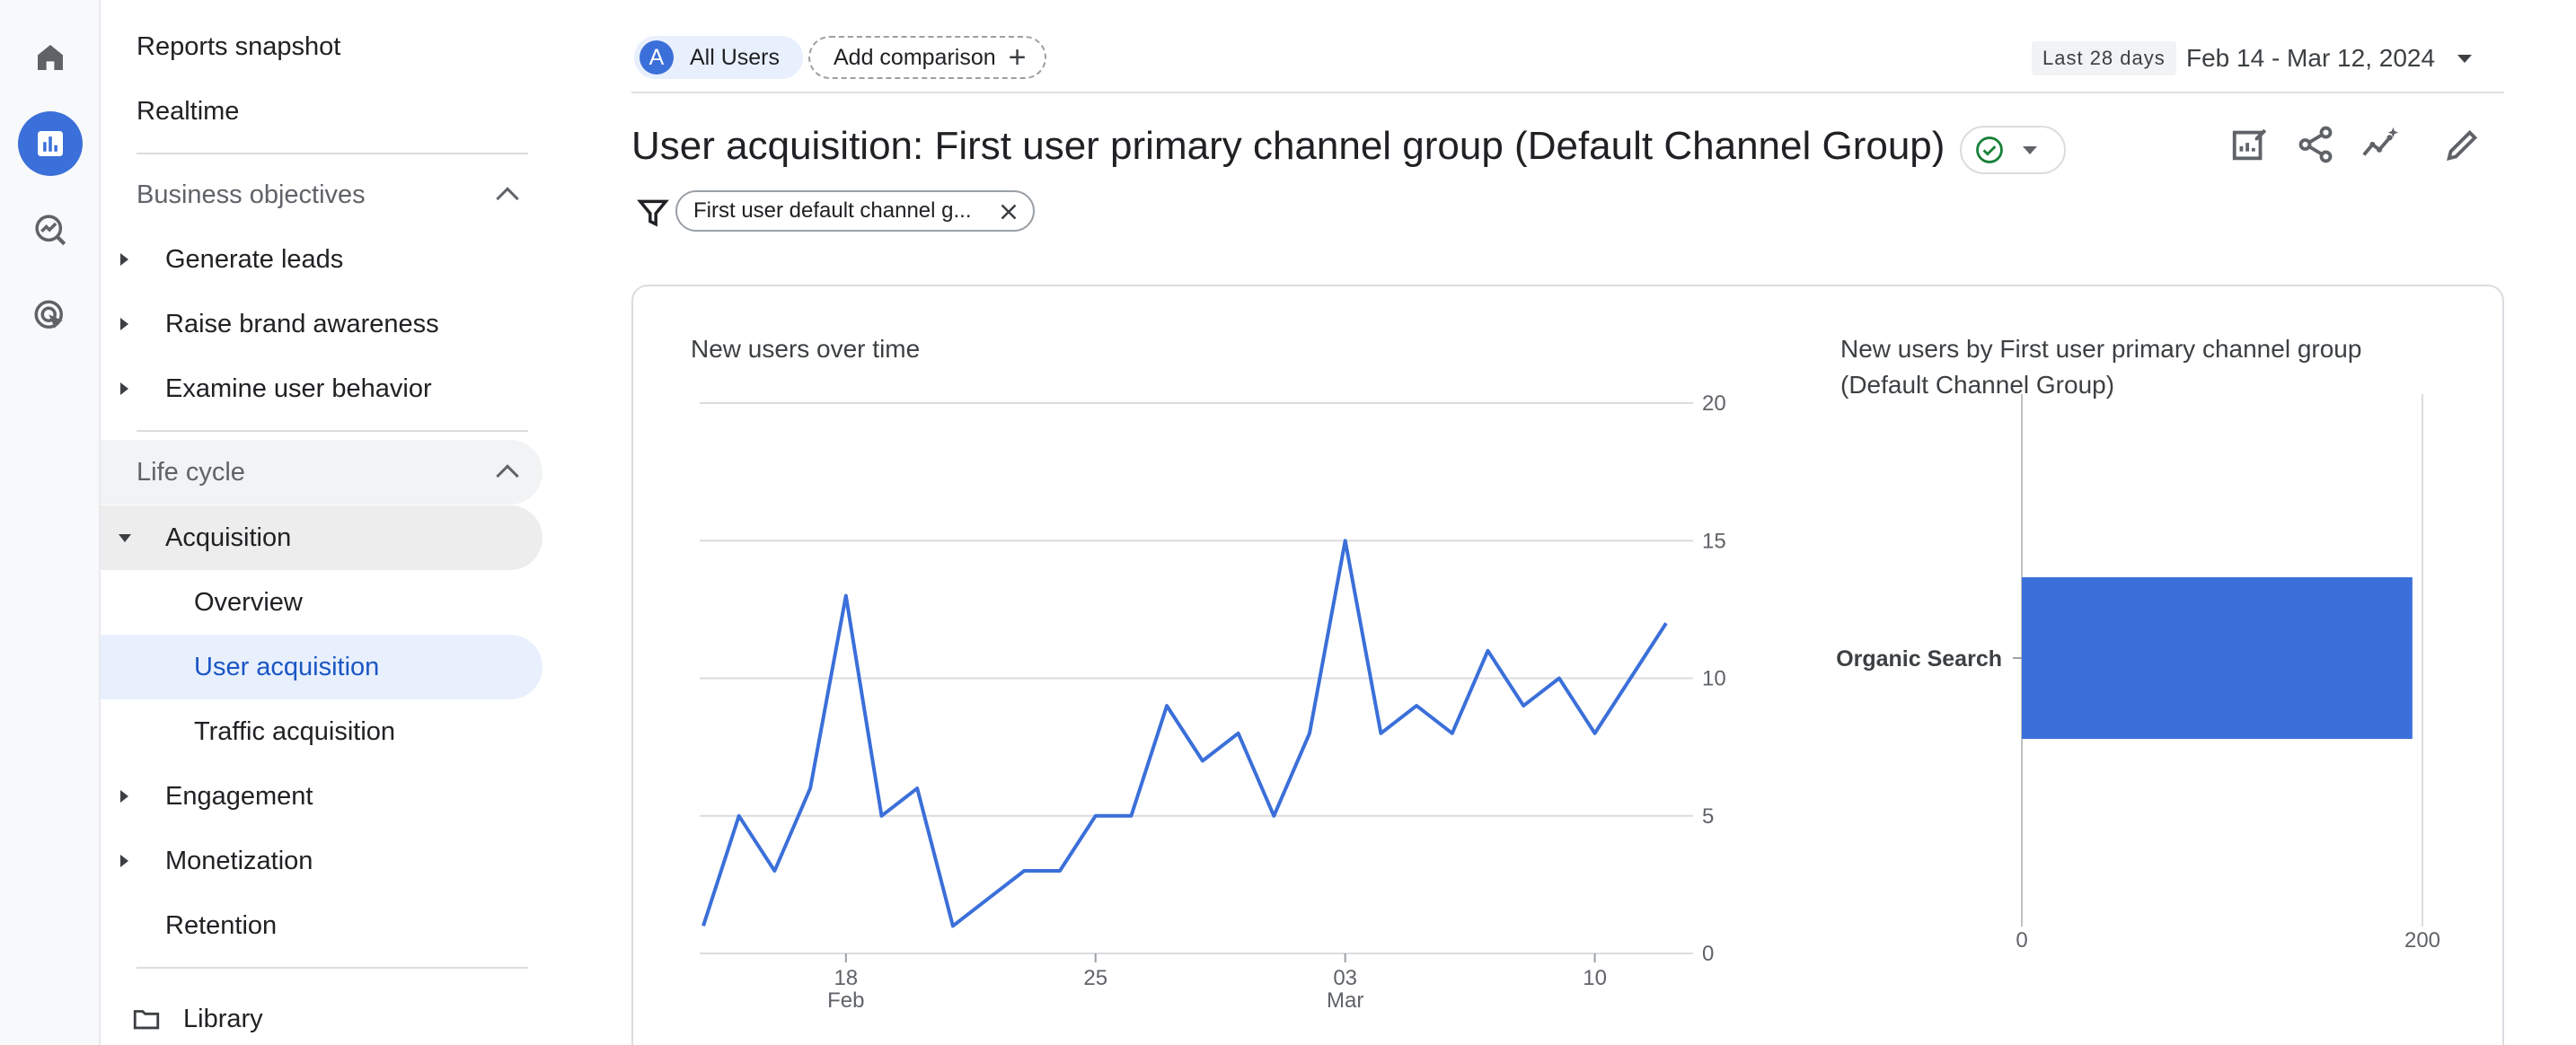 The image size is (2576, 1045). Describe the element at coordinates (845, 1000) in the screenshot. I see `x-tick-sublabel: Feb` at that location.